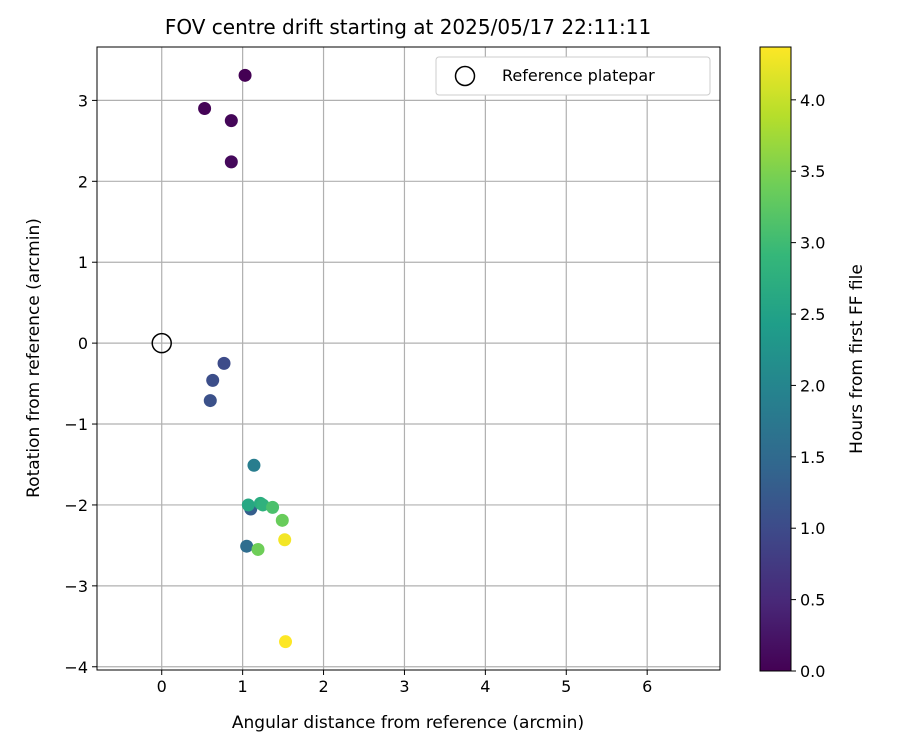 Image resolution: width=900 pixels, height=750 pixels. I want to click on colorbar-tick-label: 2.5, so click(812, 314).